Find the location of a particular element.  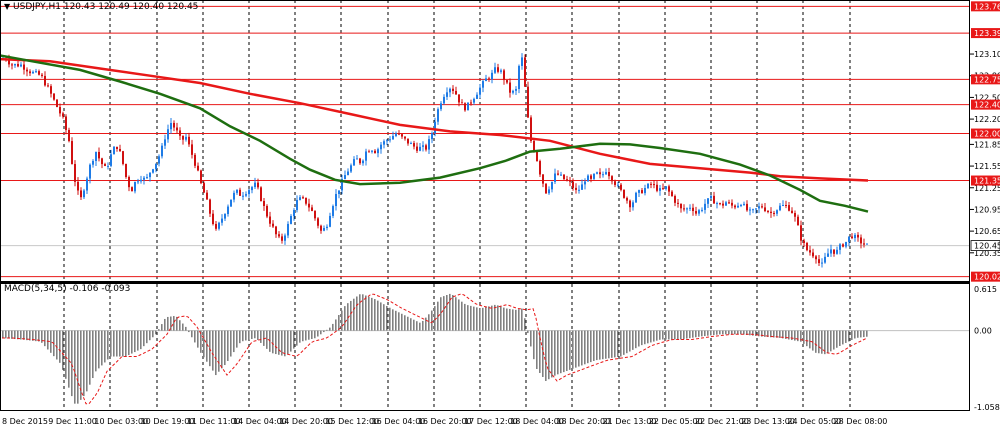

macd-tick-label: 0.615 is located at coordinates (985, 289).